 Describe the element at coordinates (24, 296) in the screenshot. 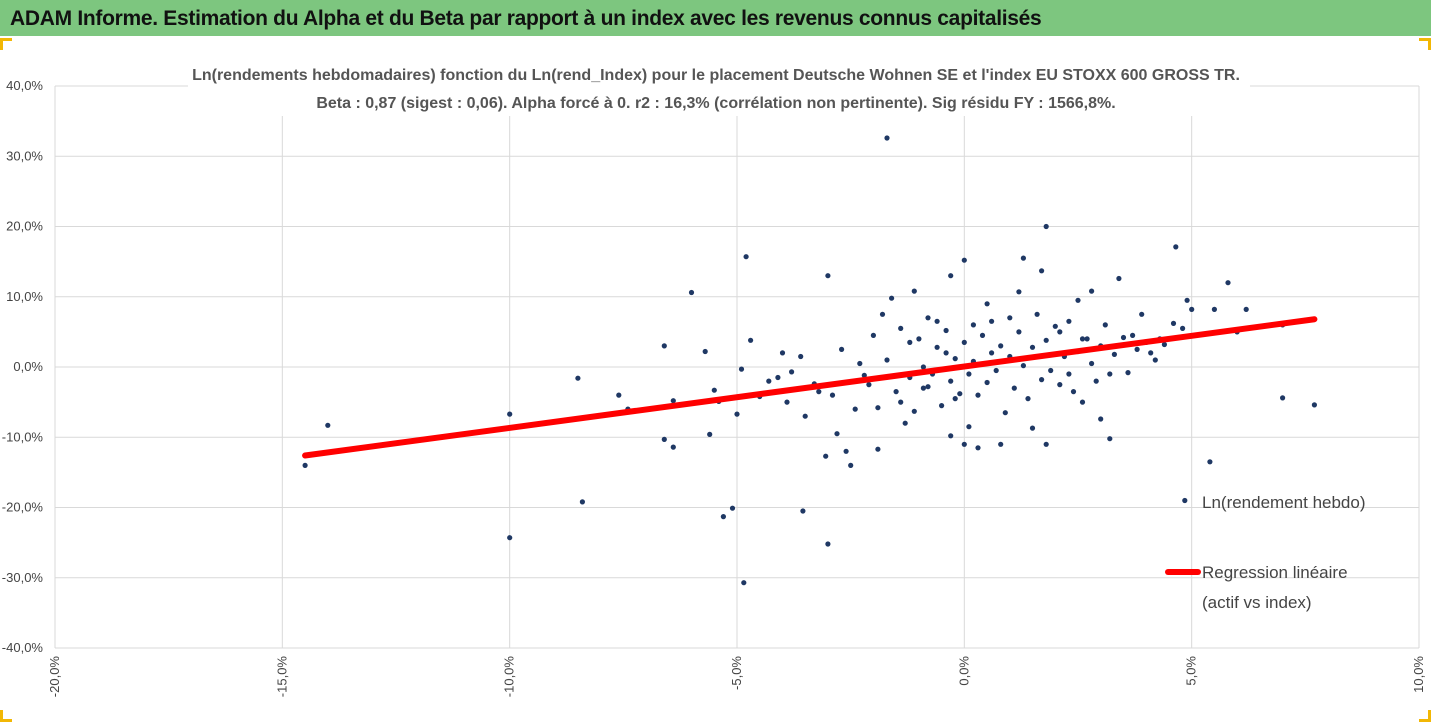

I see `y-tick-label: 10,0%` at that location.